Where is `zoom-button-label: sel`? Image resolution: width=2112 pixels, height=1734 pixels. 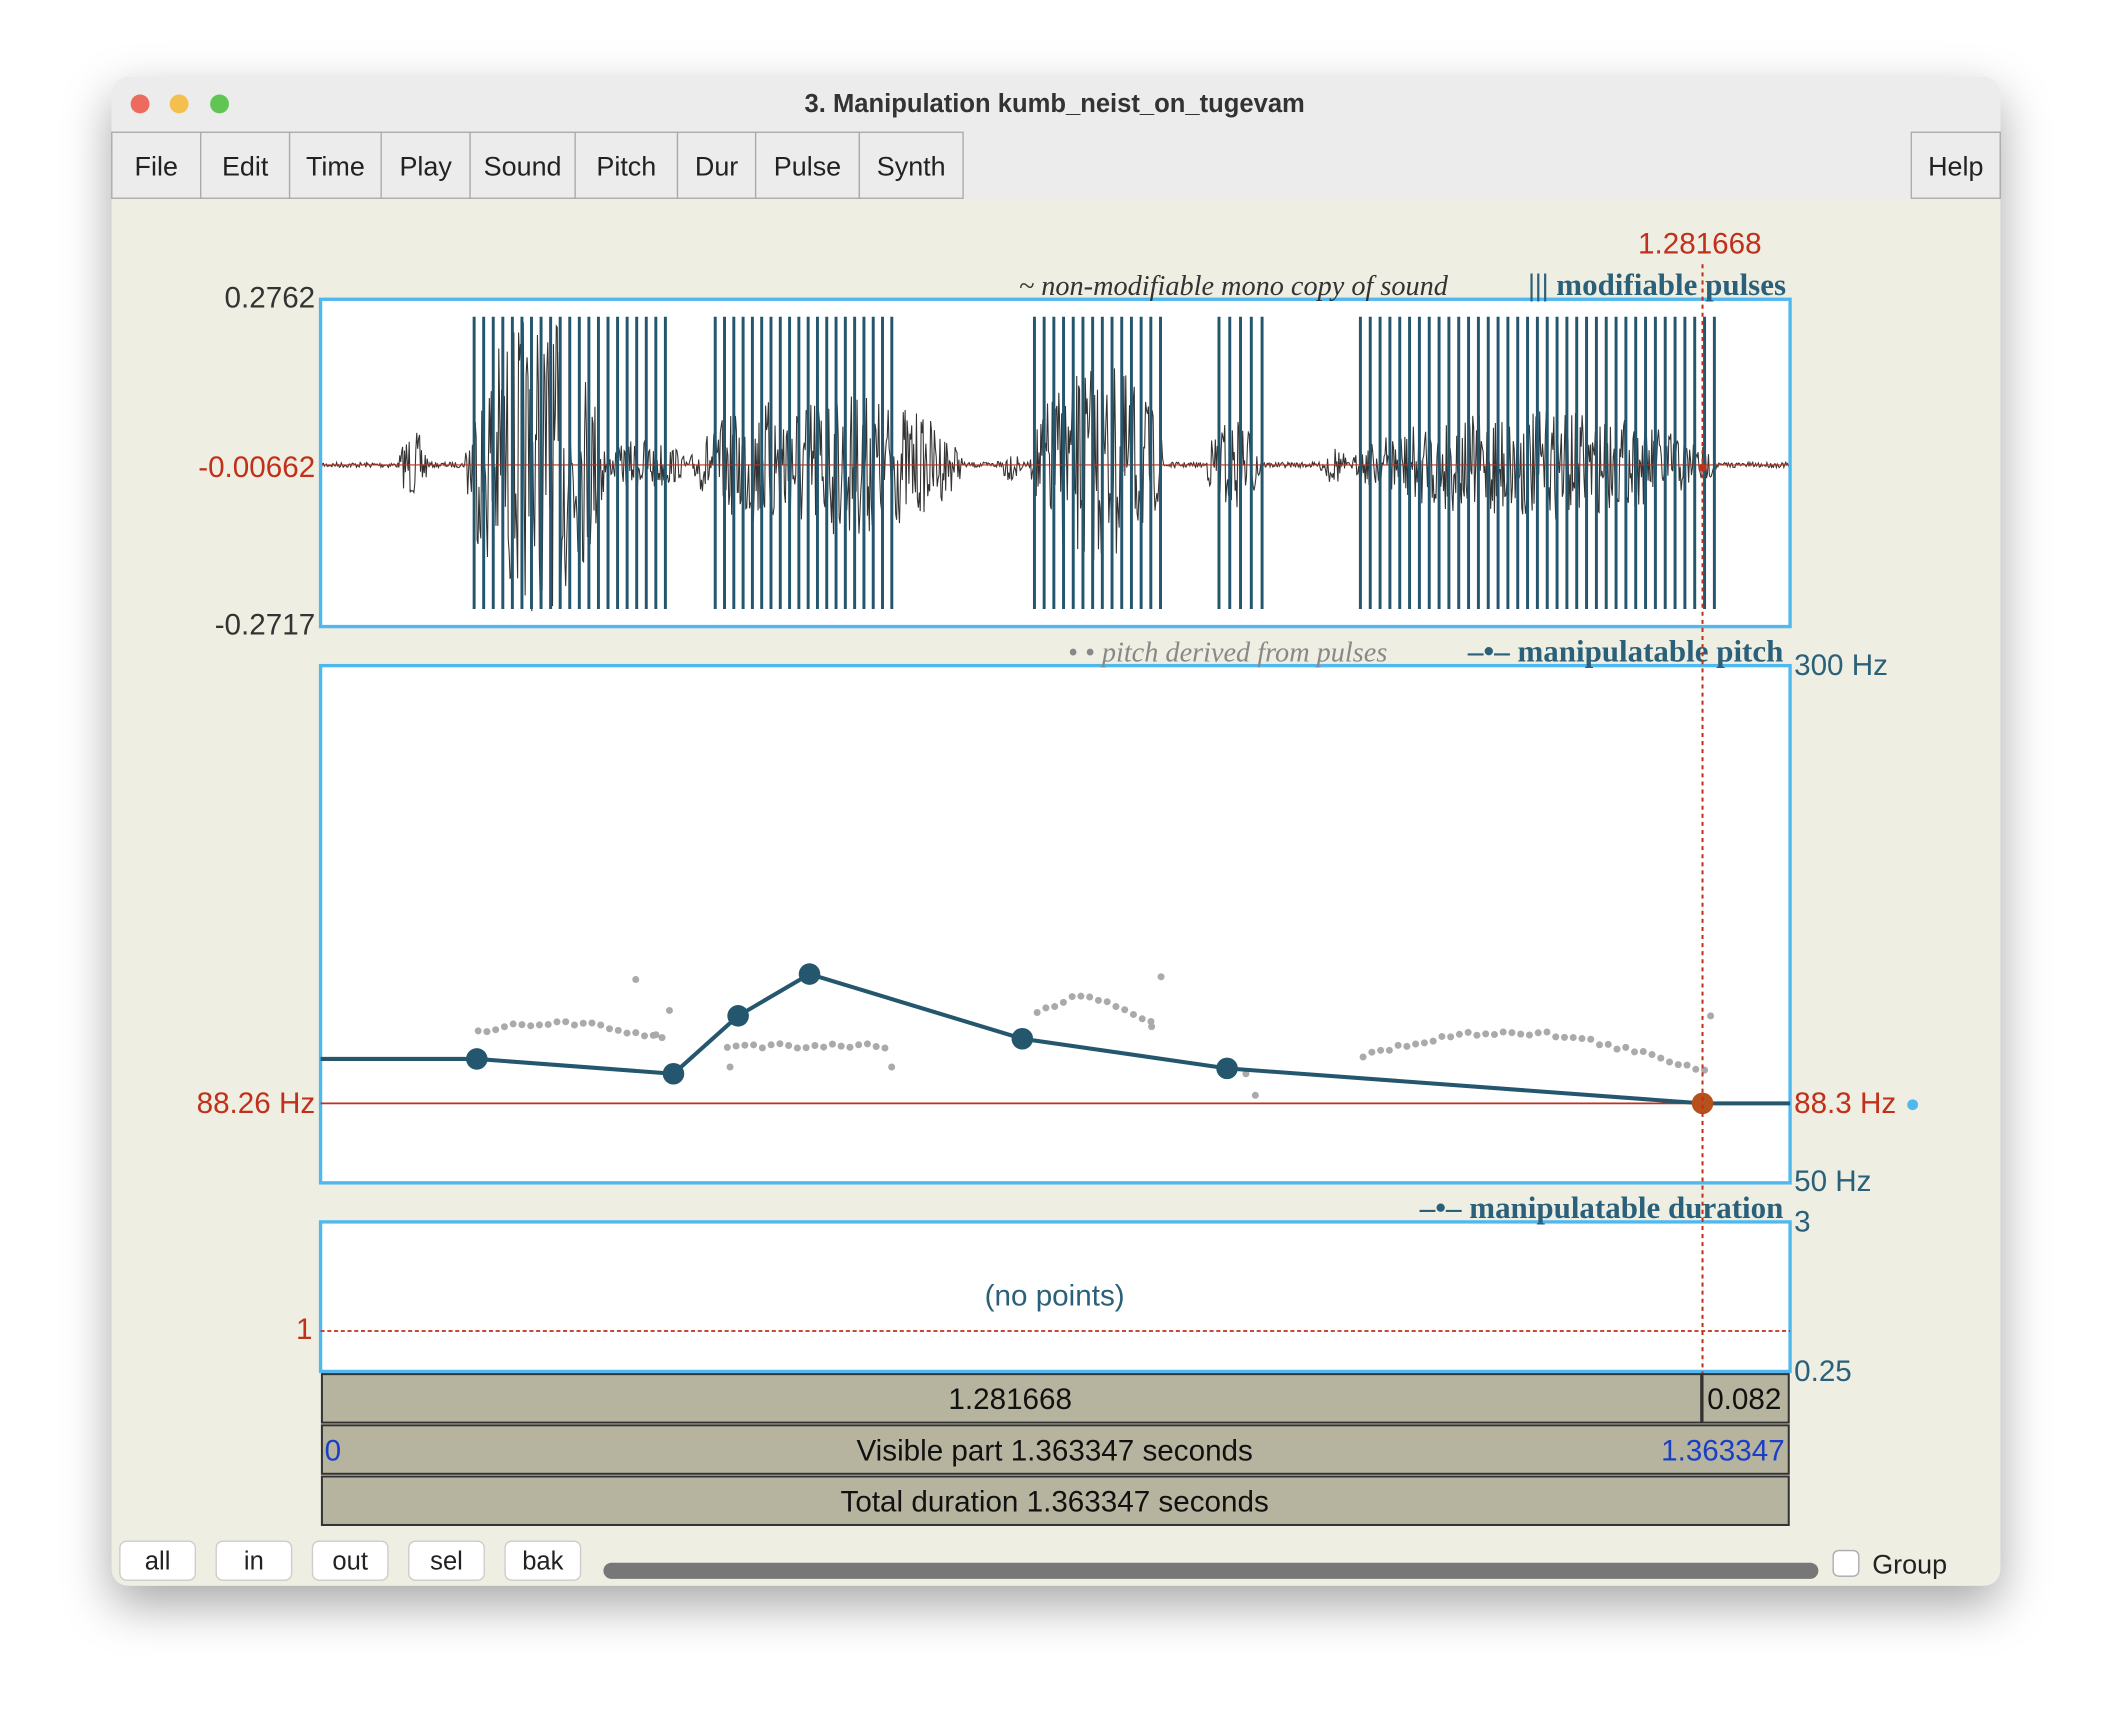
zoom-button-label: sel is located at coordinates (446, 1561).